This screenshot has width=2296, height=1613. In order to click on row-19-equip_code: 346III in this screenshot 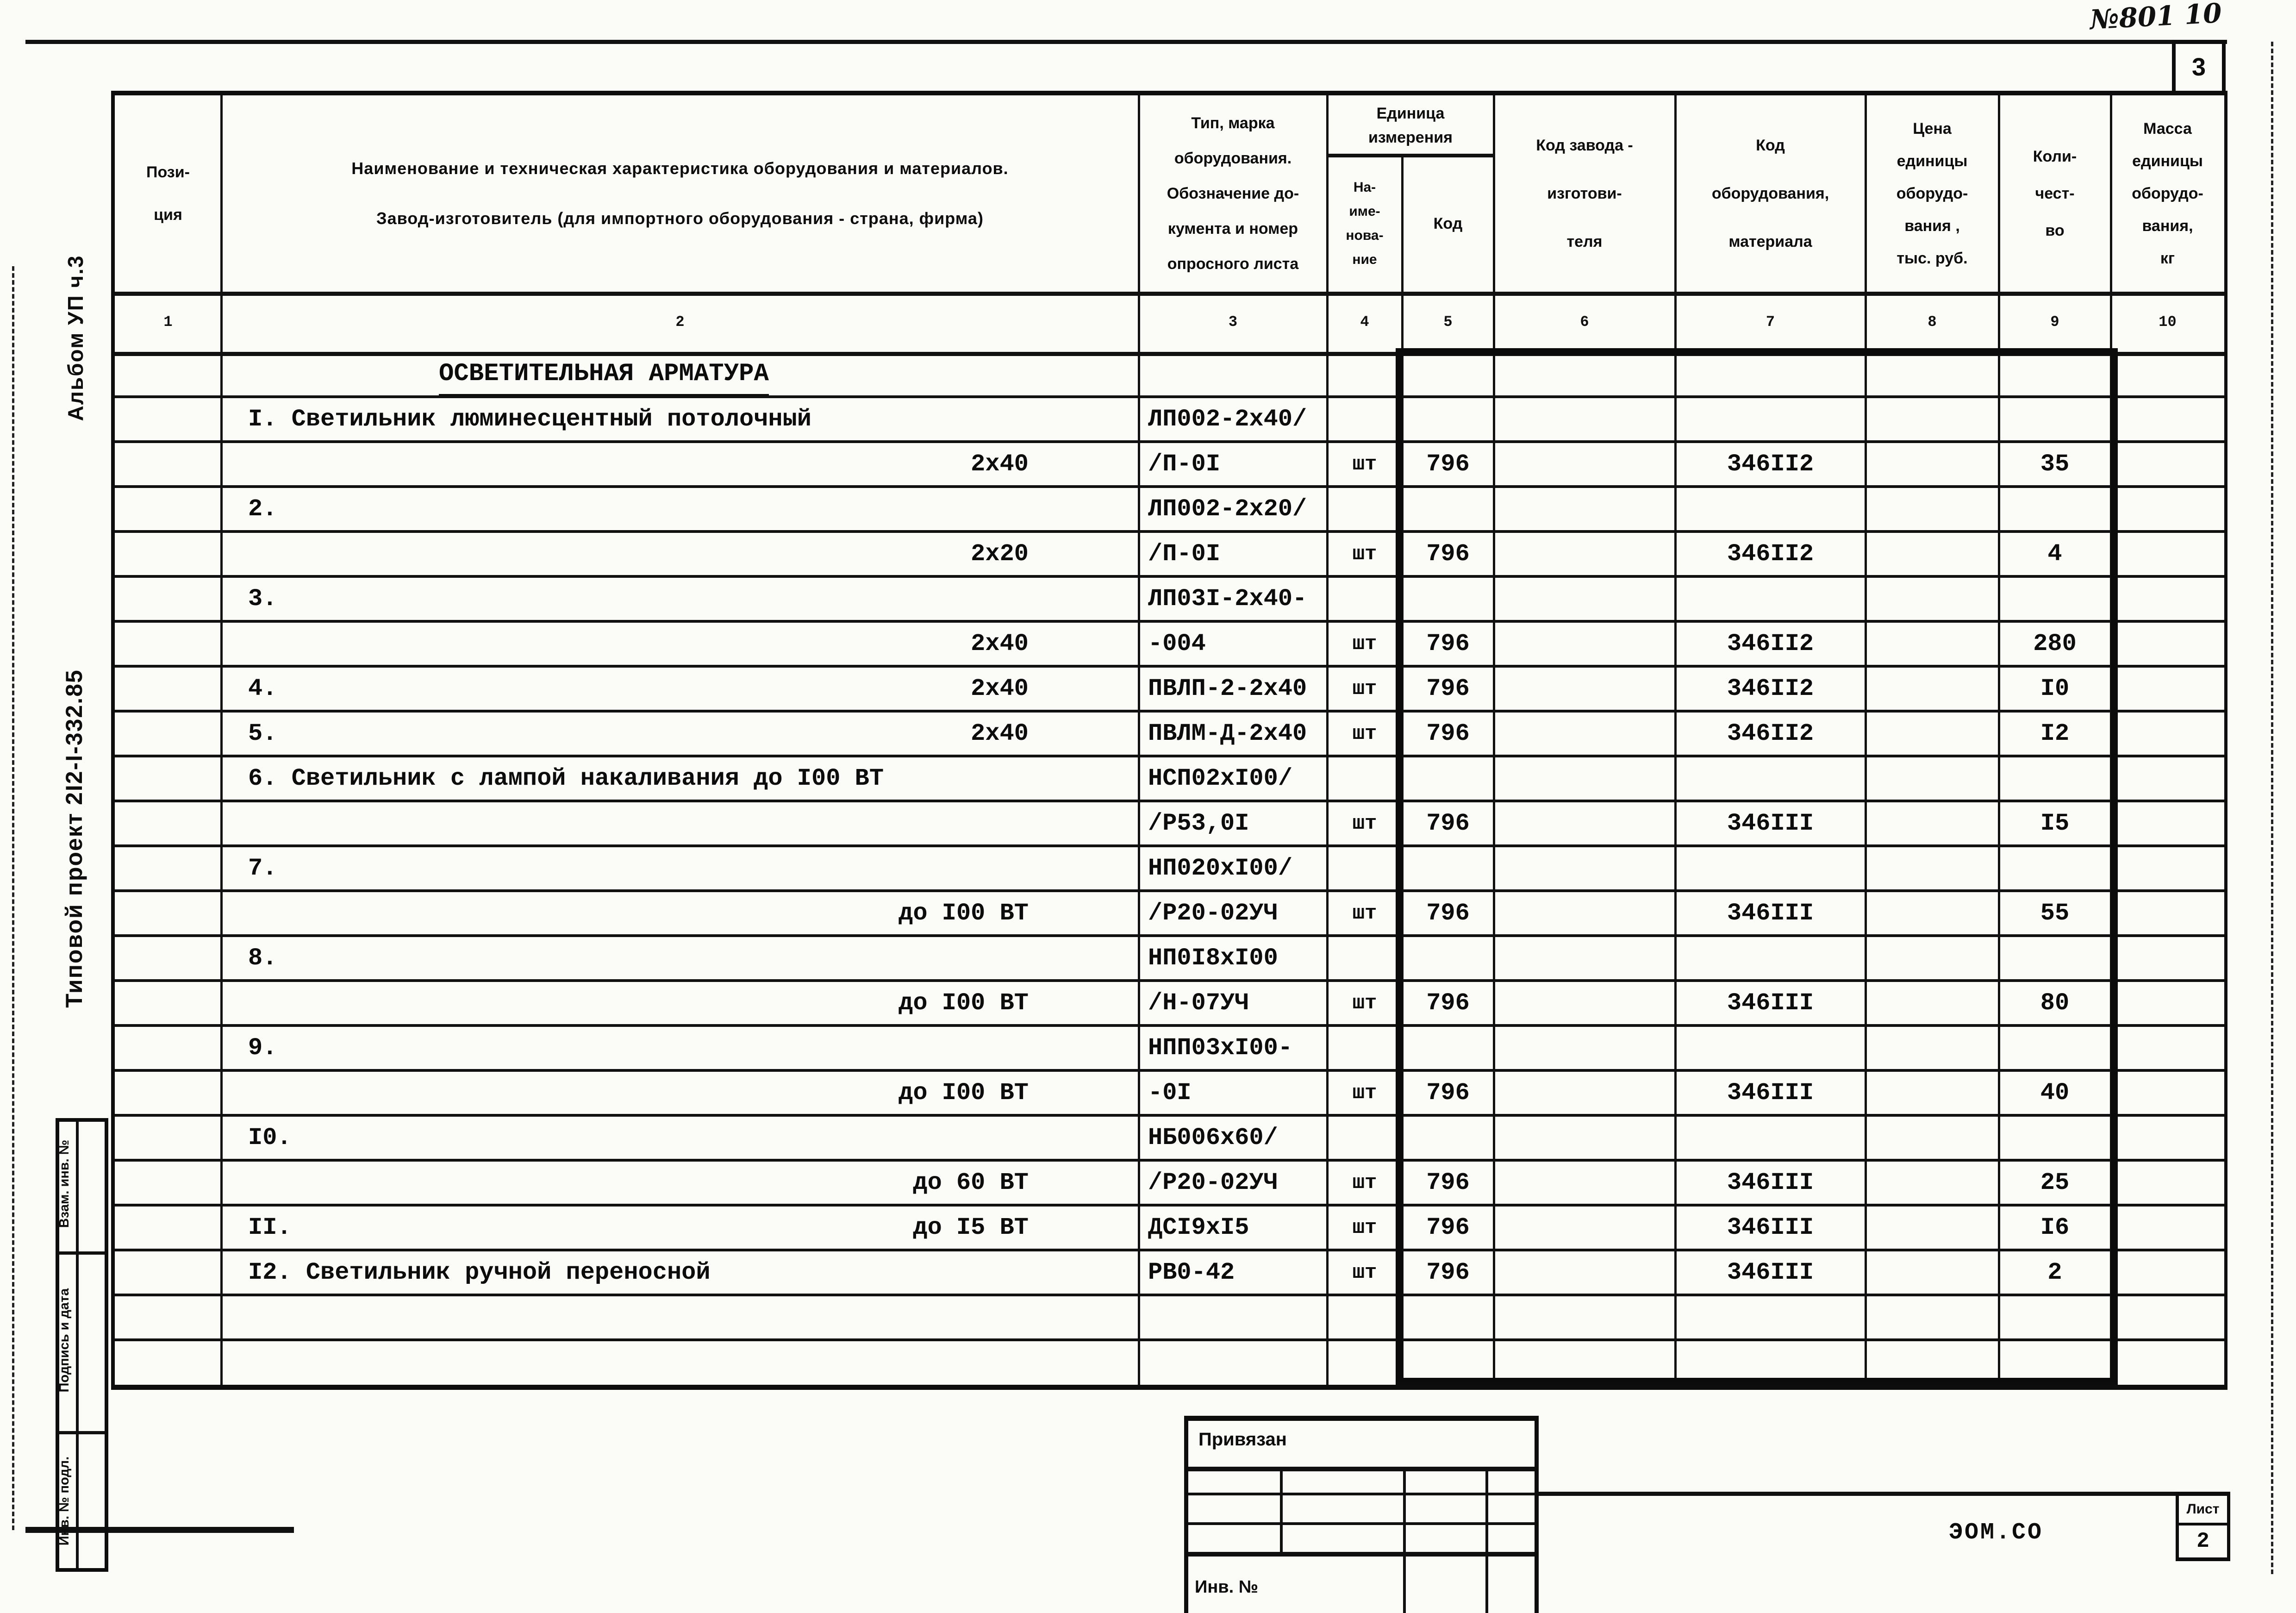, I will do `click(1770, 1228)`.